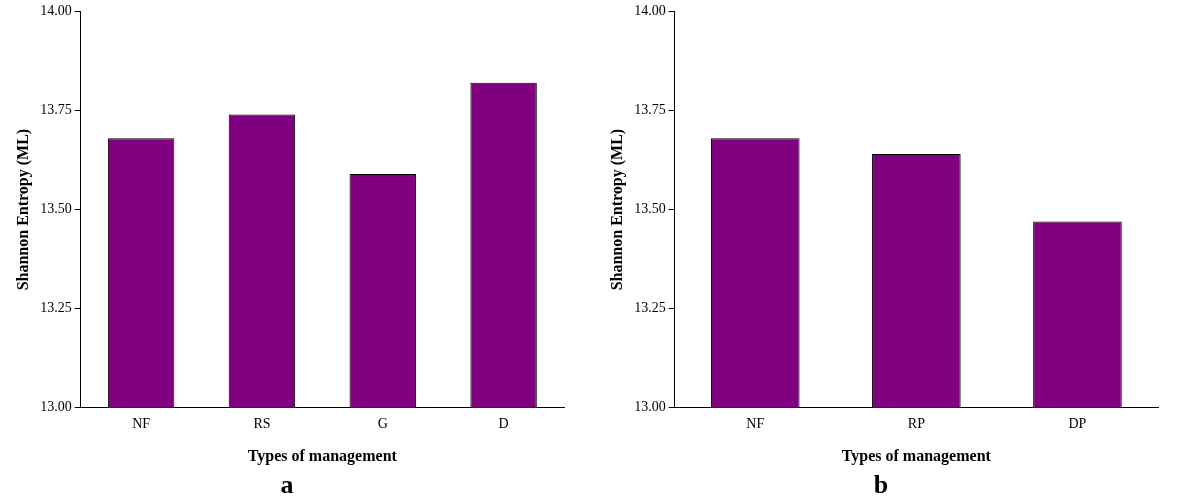  What do you see at coordinates (262, 423) in the screenshot?
I see `x-tick-label: RS` at bounding box center [262, 423].